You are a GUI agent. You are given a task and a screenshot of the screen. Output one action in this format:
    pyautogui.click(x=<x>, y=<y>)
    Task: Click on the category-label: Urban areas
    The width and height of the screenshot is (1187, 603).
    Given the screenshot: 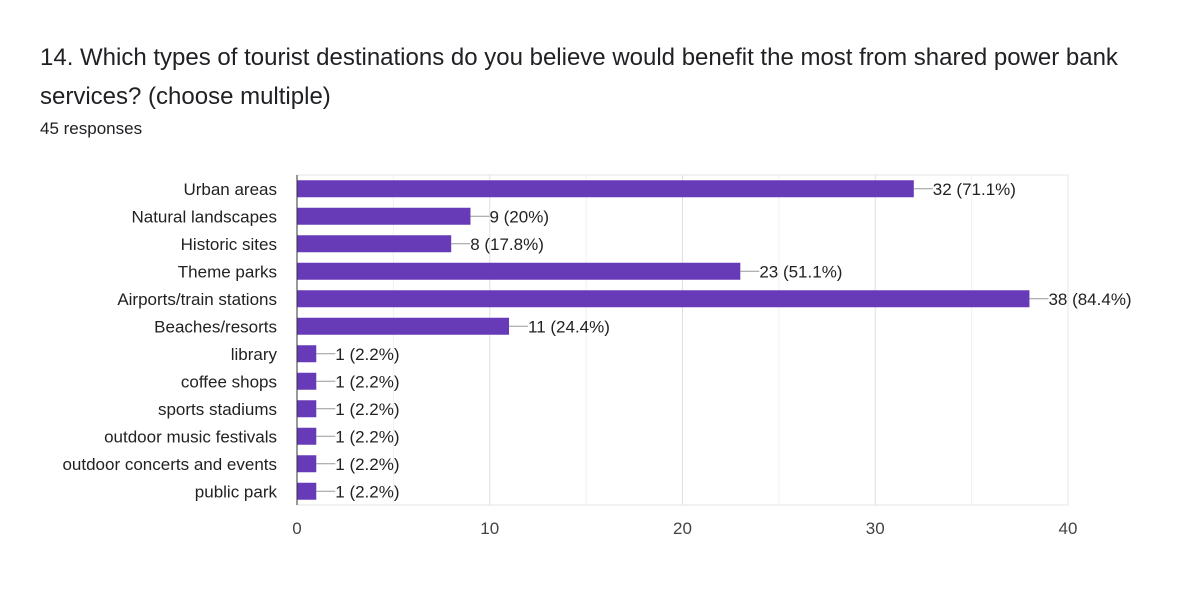 What is the action you would take?
    pyautogui.click(x=230, y=189)
    